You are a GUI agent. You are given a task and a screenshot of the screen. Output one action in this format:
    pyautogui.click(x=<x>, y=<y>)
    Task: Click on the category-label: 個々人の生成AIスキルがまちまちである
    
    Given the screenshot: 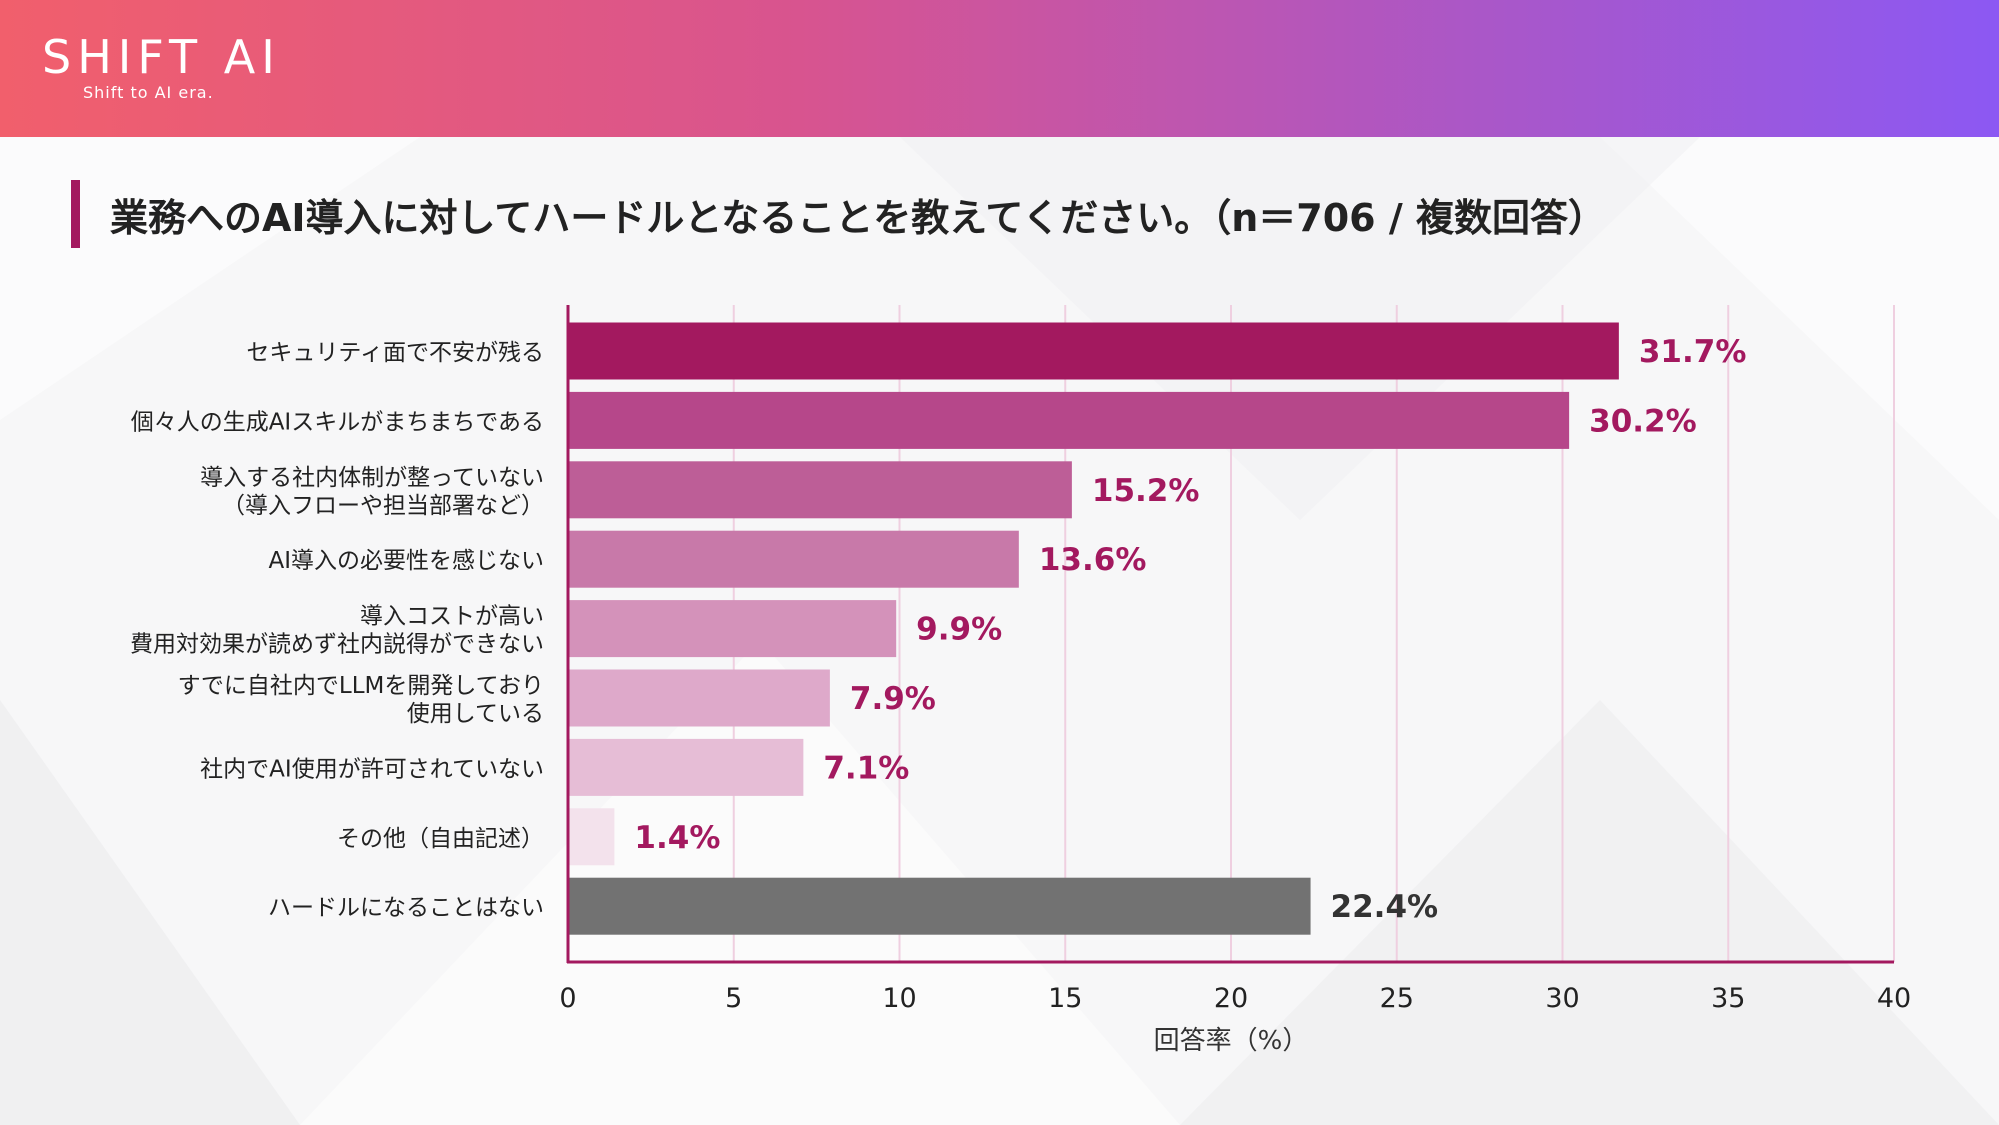 What is the action you would take?
    pyautogui.click(x=337, y=422)
    